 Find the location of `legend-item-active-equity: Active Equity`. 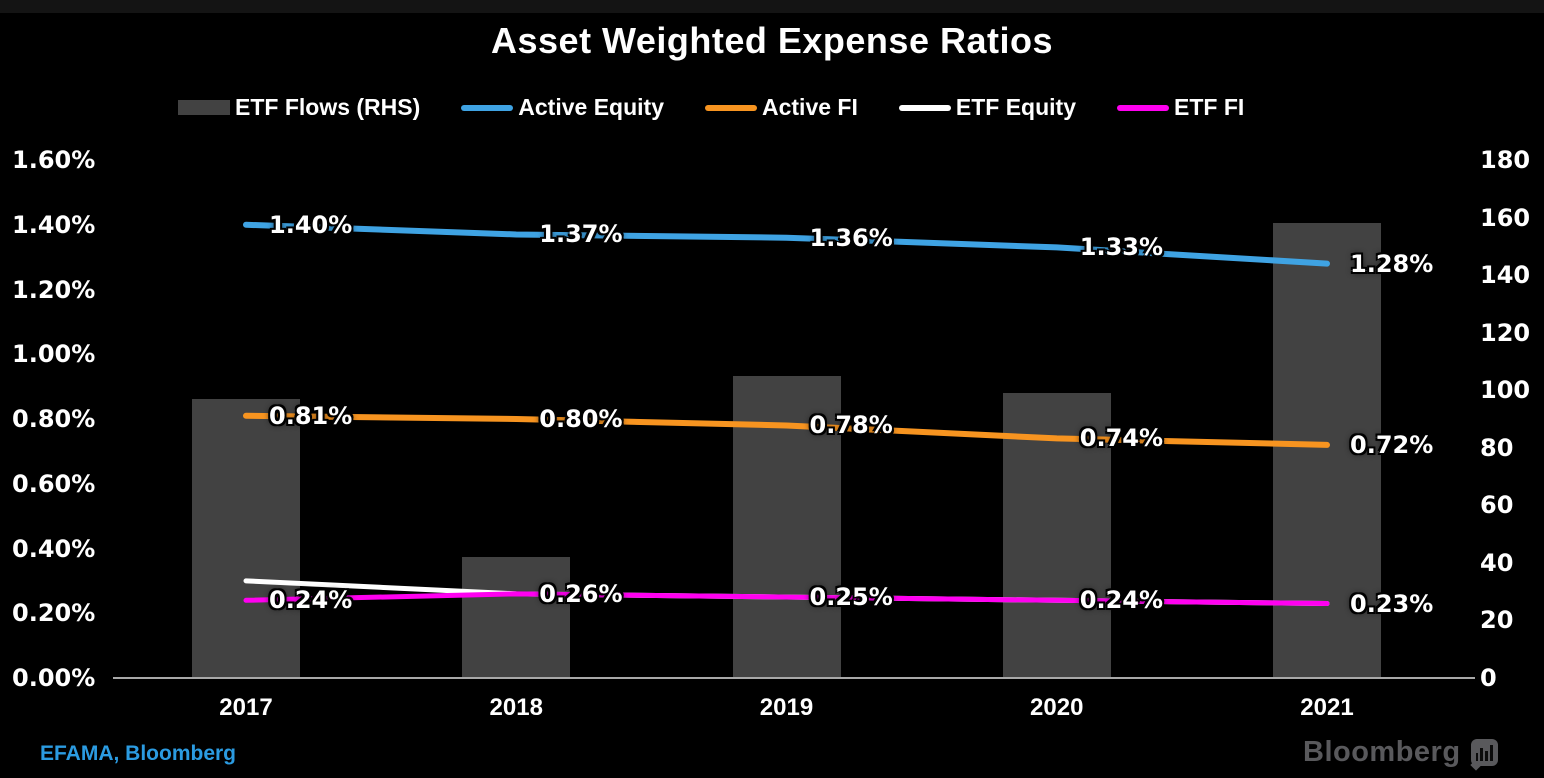

legend-item-active-equity: Active Equity is located at coordinates (562, 107).